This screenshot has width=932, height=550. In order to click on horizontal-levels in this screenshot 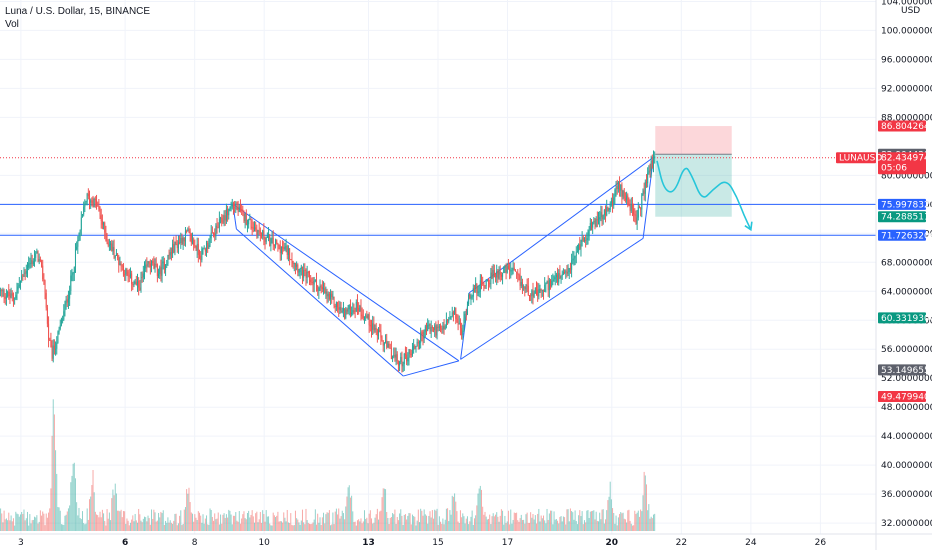, I will do `click(438, 196)`.